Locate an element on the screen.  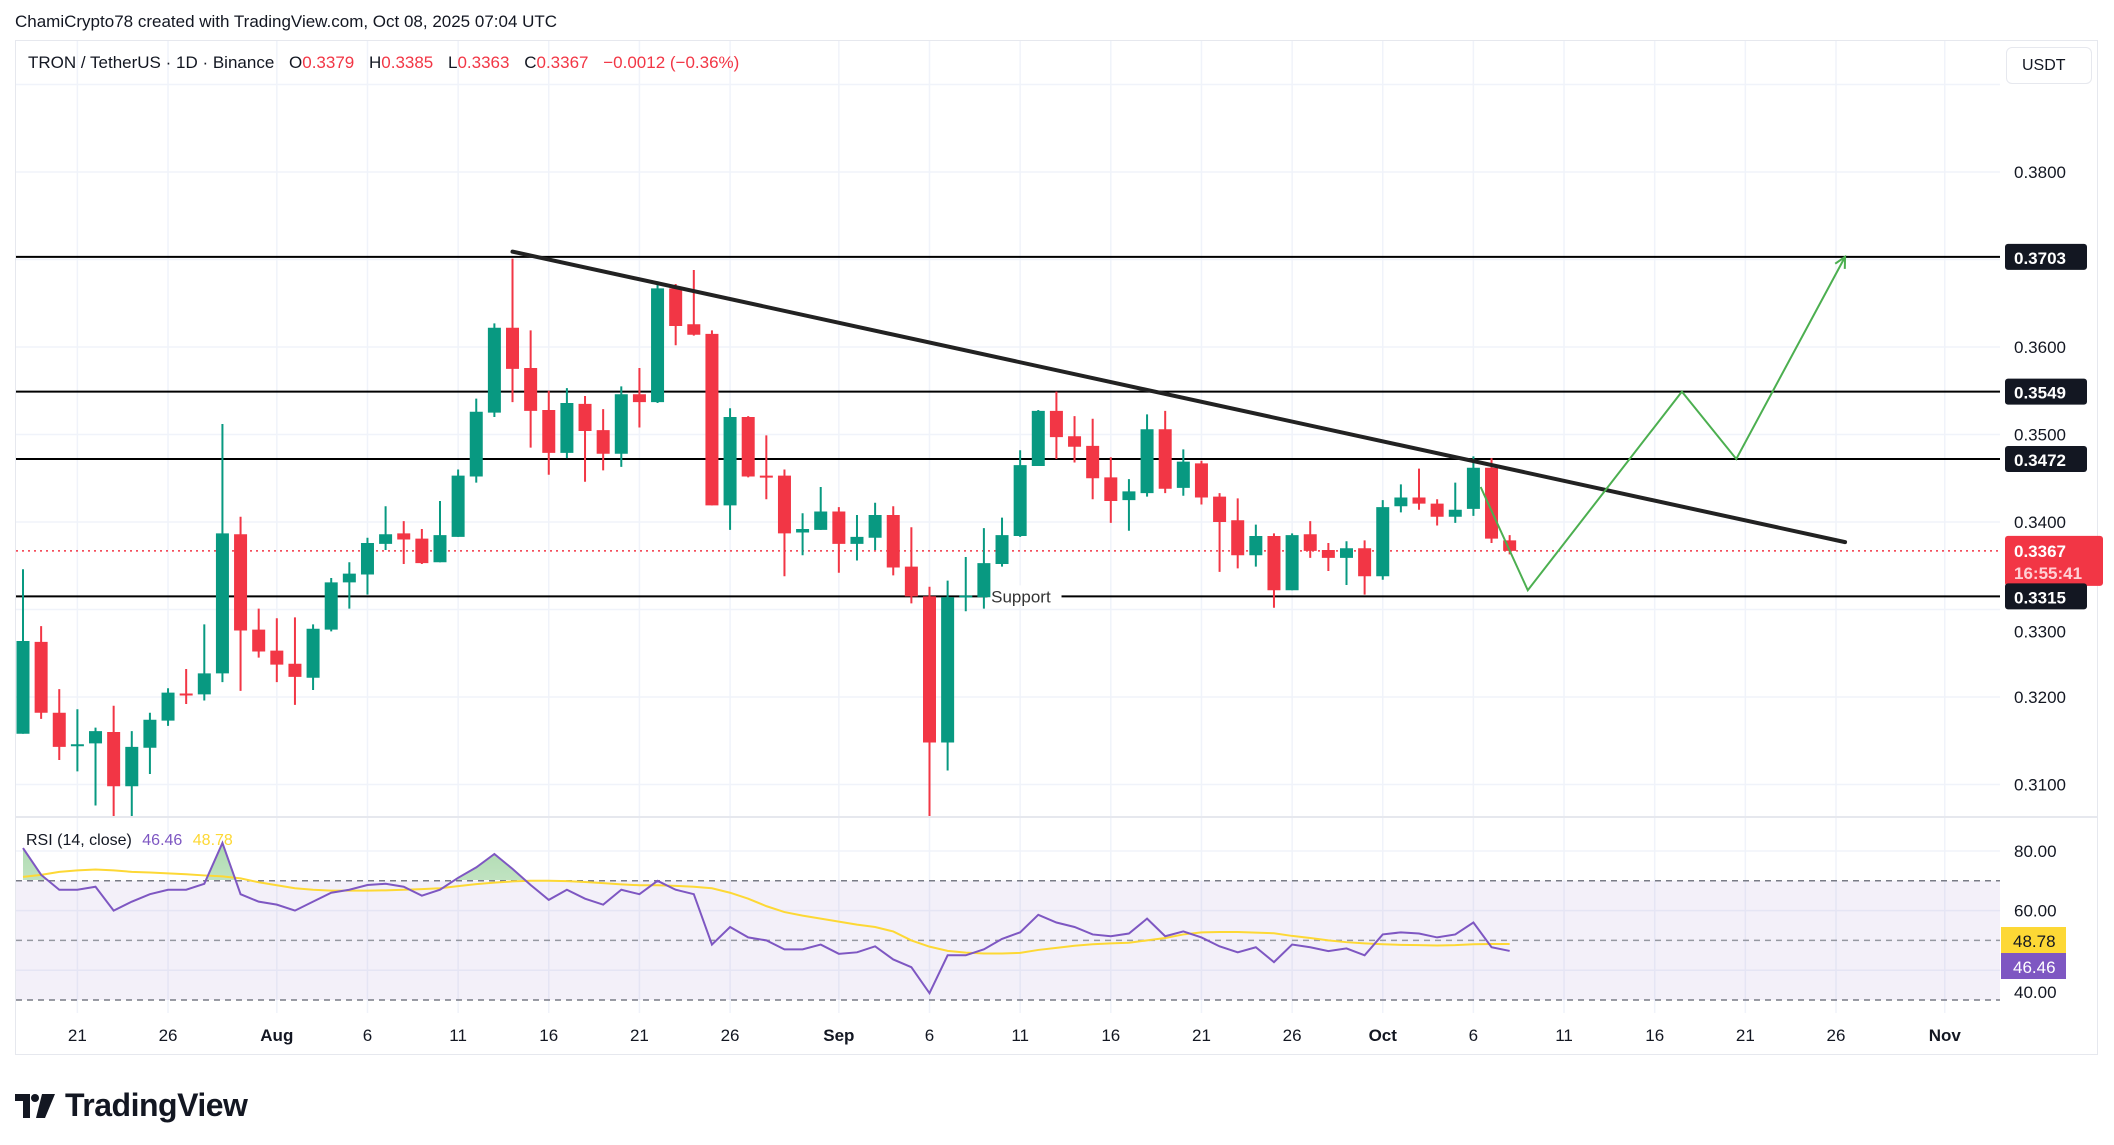
time-tick-label: 16 is located at coordinates (1654, 1035).